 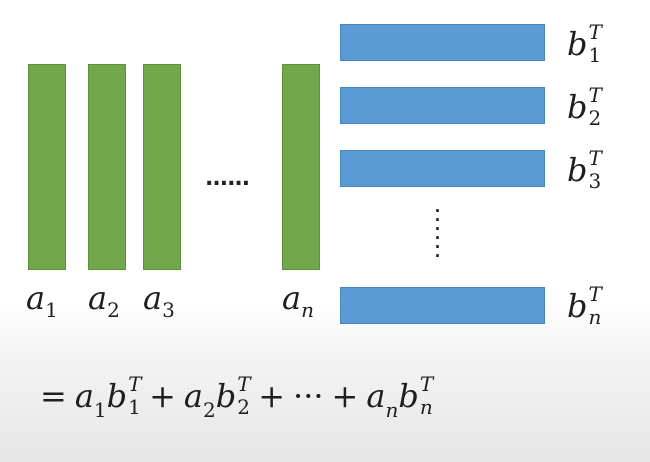 What do you see at coordinates (301, 167) in the screenshot?
I see `column-vector-an` at bounding box center [301, 167].